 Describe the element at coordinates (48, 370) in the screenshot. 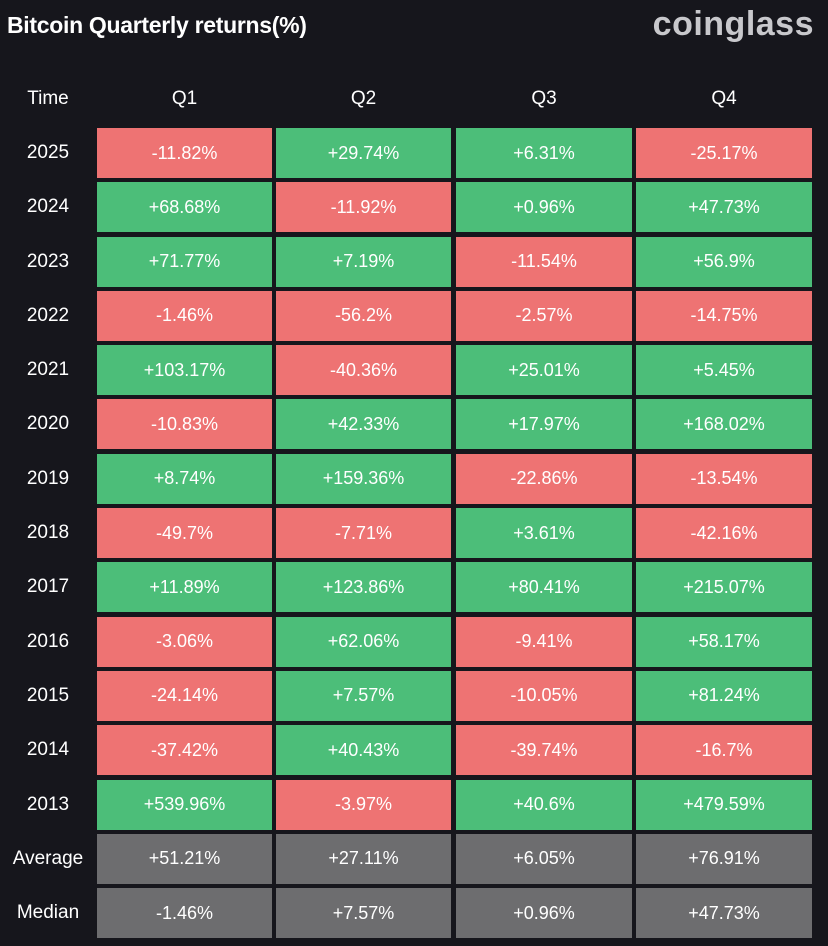

I see `row-label: 2021` at that location.